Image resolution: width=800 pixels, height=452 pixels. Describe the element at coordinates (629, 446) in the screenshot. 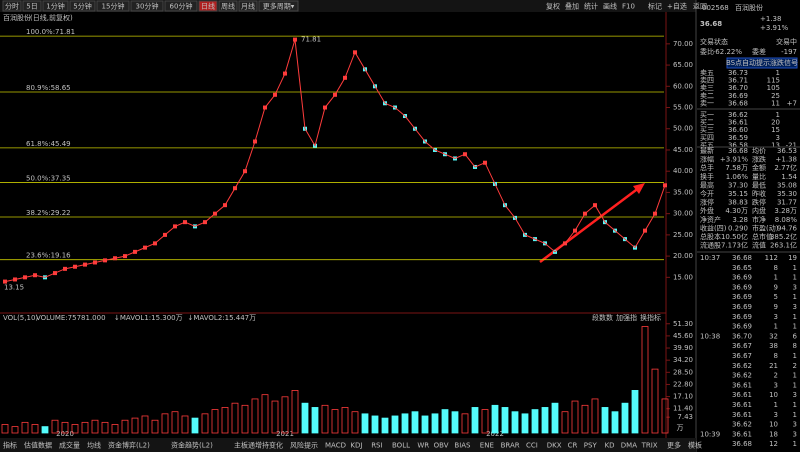

I see `indicator-tab: DMA` at that location.